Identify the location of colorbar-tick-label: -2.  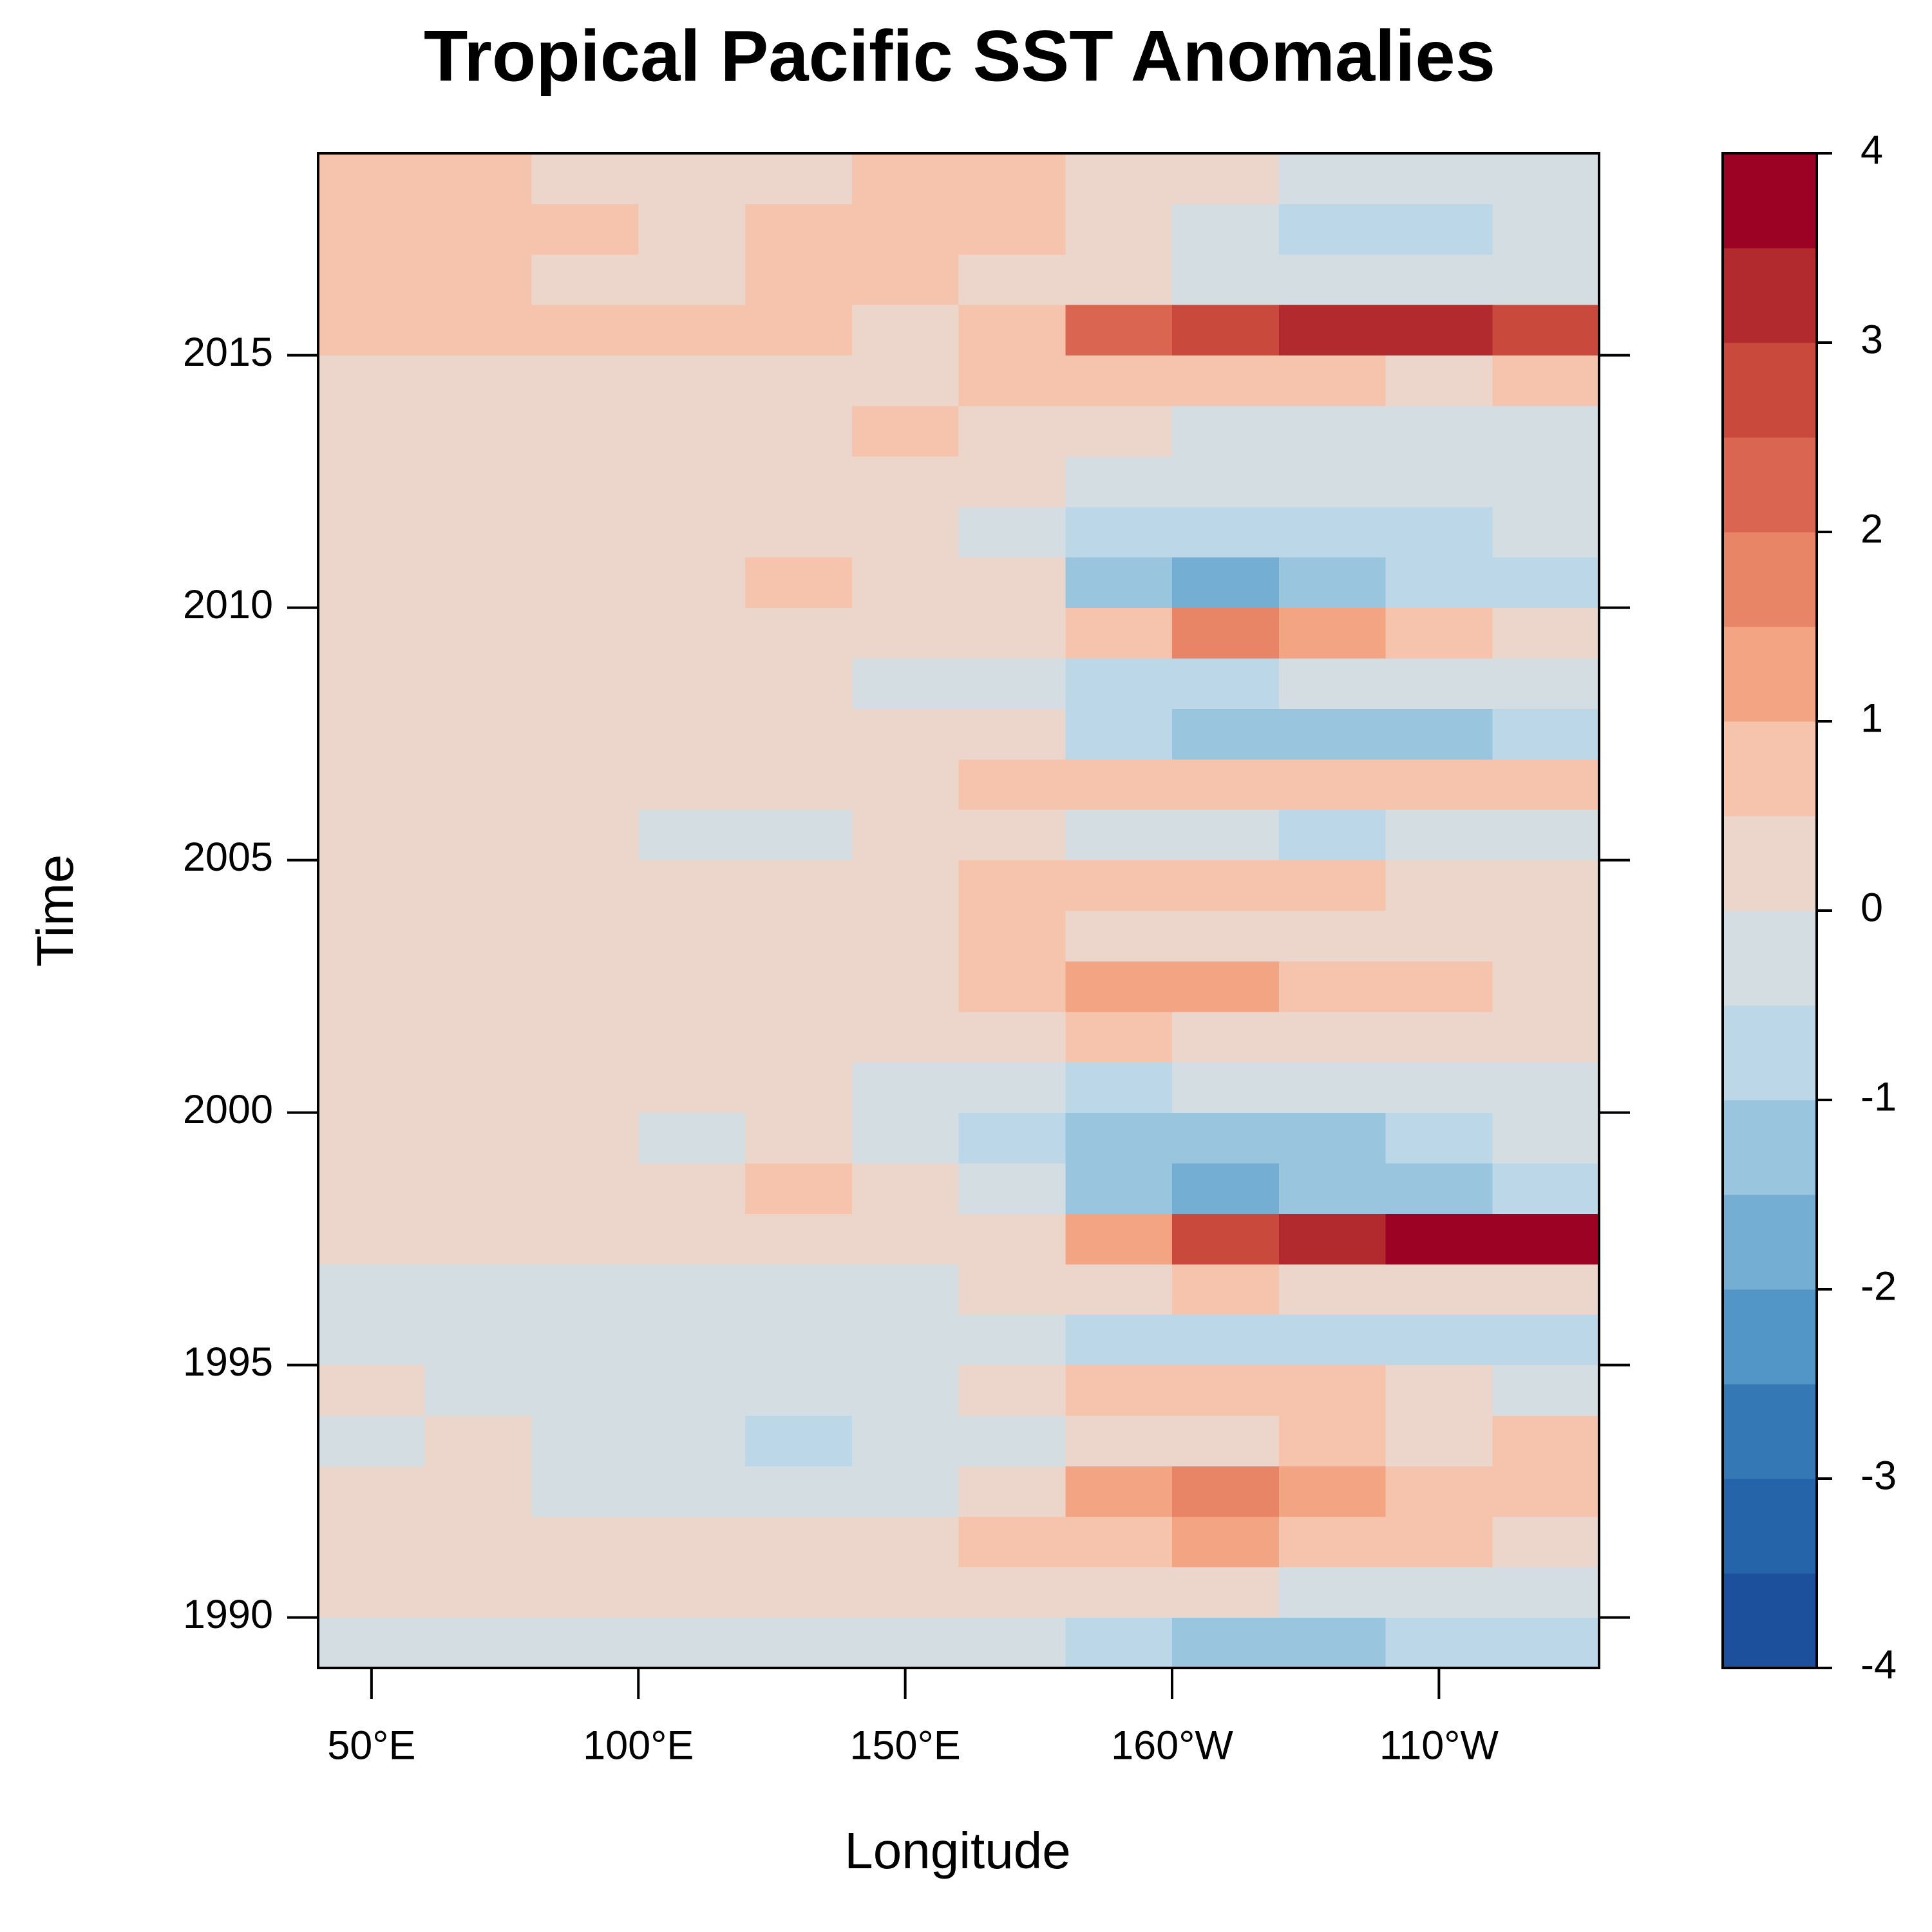
(1879, 1287).